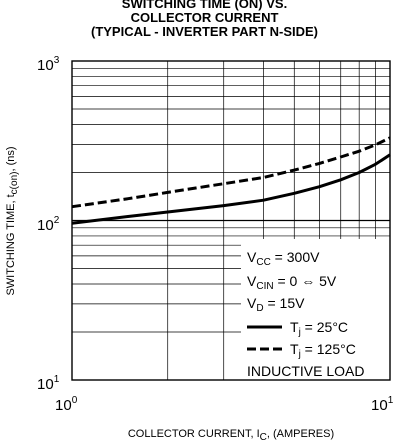  Describe the element at coordinates (315, 309) in the screenshot. I see `legend-box` at that location.